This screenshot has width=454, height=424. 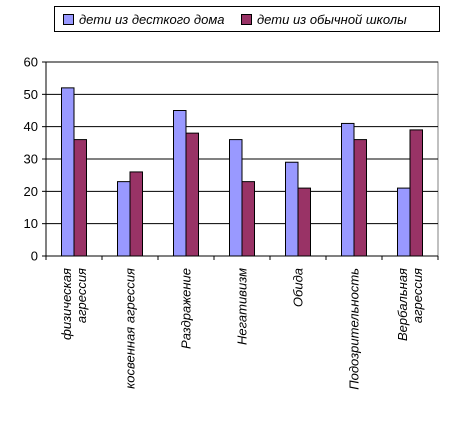 I want to click on x-tick-label-2: Раздражение, so click(x=186, y=308).